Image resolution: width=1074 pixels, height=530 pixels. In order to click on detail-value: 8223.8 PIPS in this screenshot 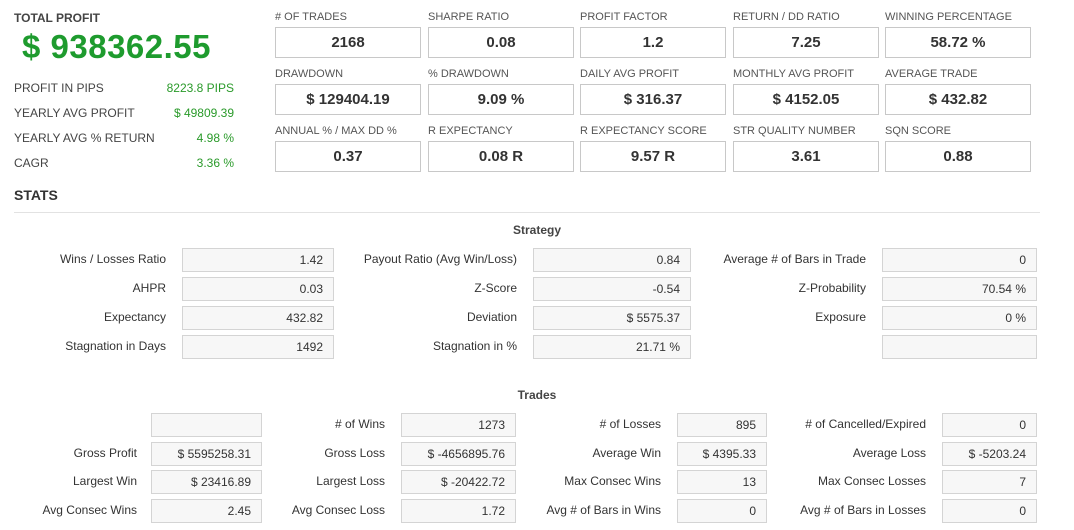, I will do `click(200, 88)`.